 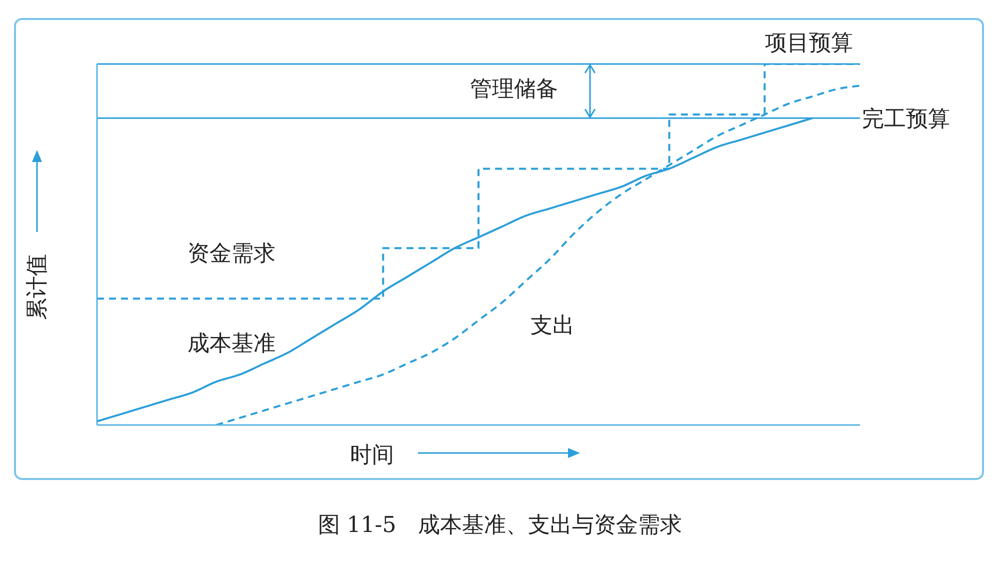 What do you see at coordinates (809, 43) in the screenshot?
I see `ref-line-label: 项目预算` at bounding box center [809, 43].